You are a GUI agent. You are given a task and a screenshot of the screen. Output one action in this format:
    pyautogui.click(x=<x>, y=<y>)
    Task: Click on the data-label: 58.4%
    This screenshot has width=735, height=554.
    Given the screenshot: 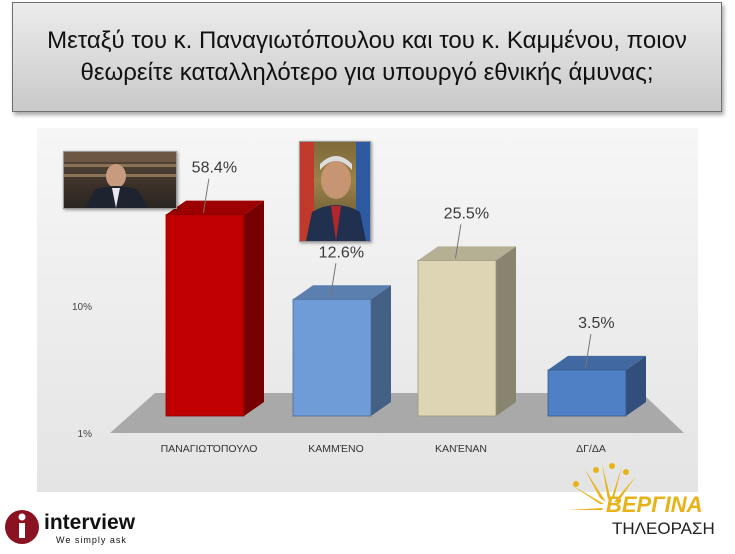 What is the action you would take?
    pyautogui.click(x=214, y=168)
    